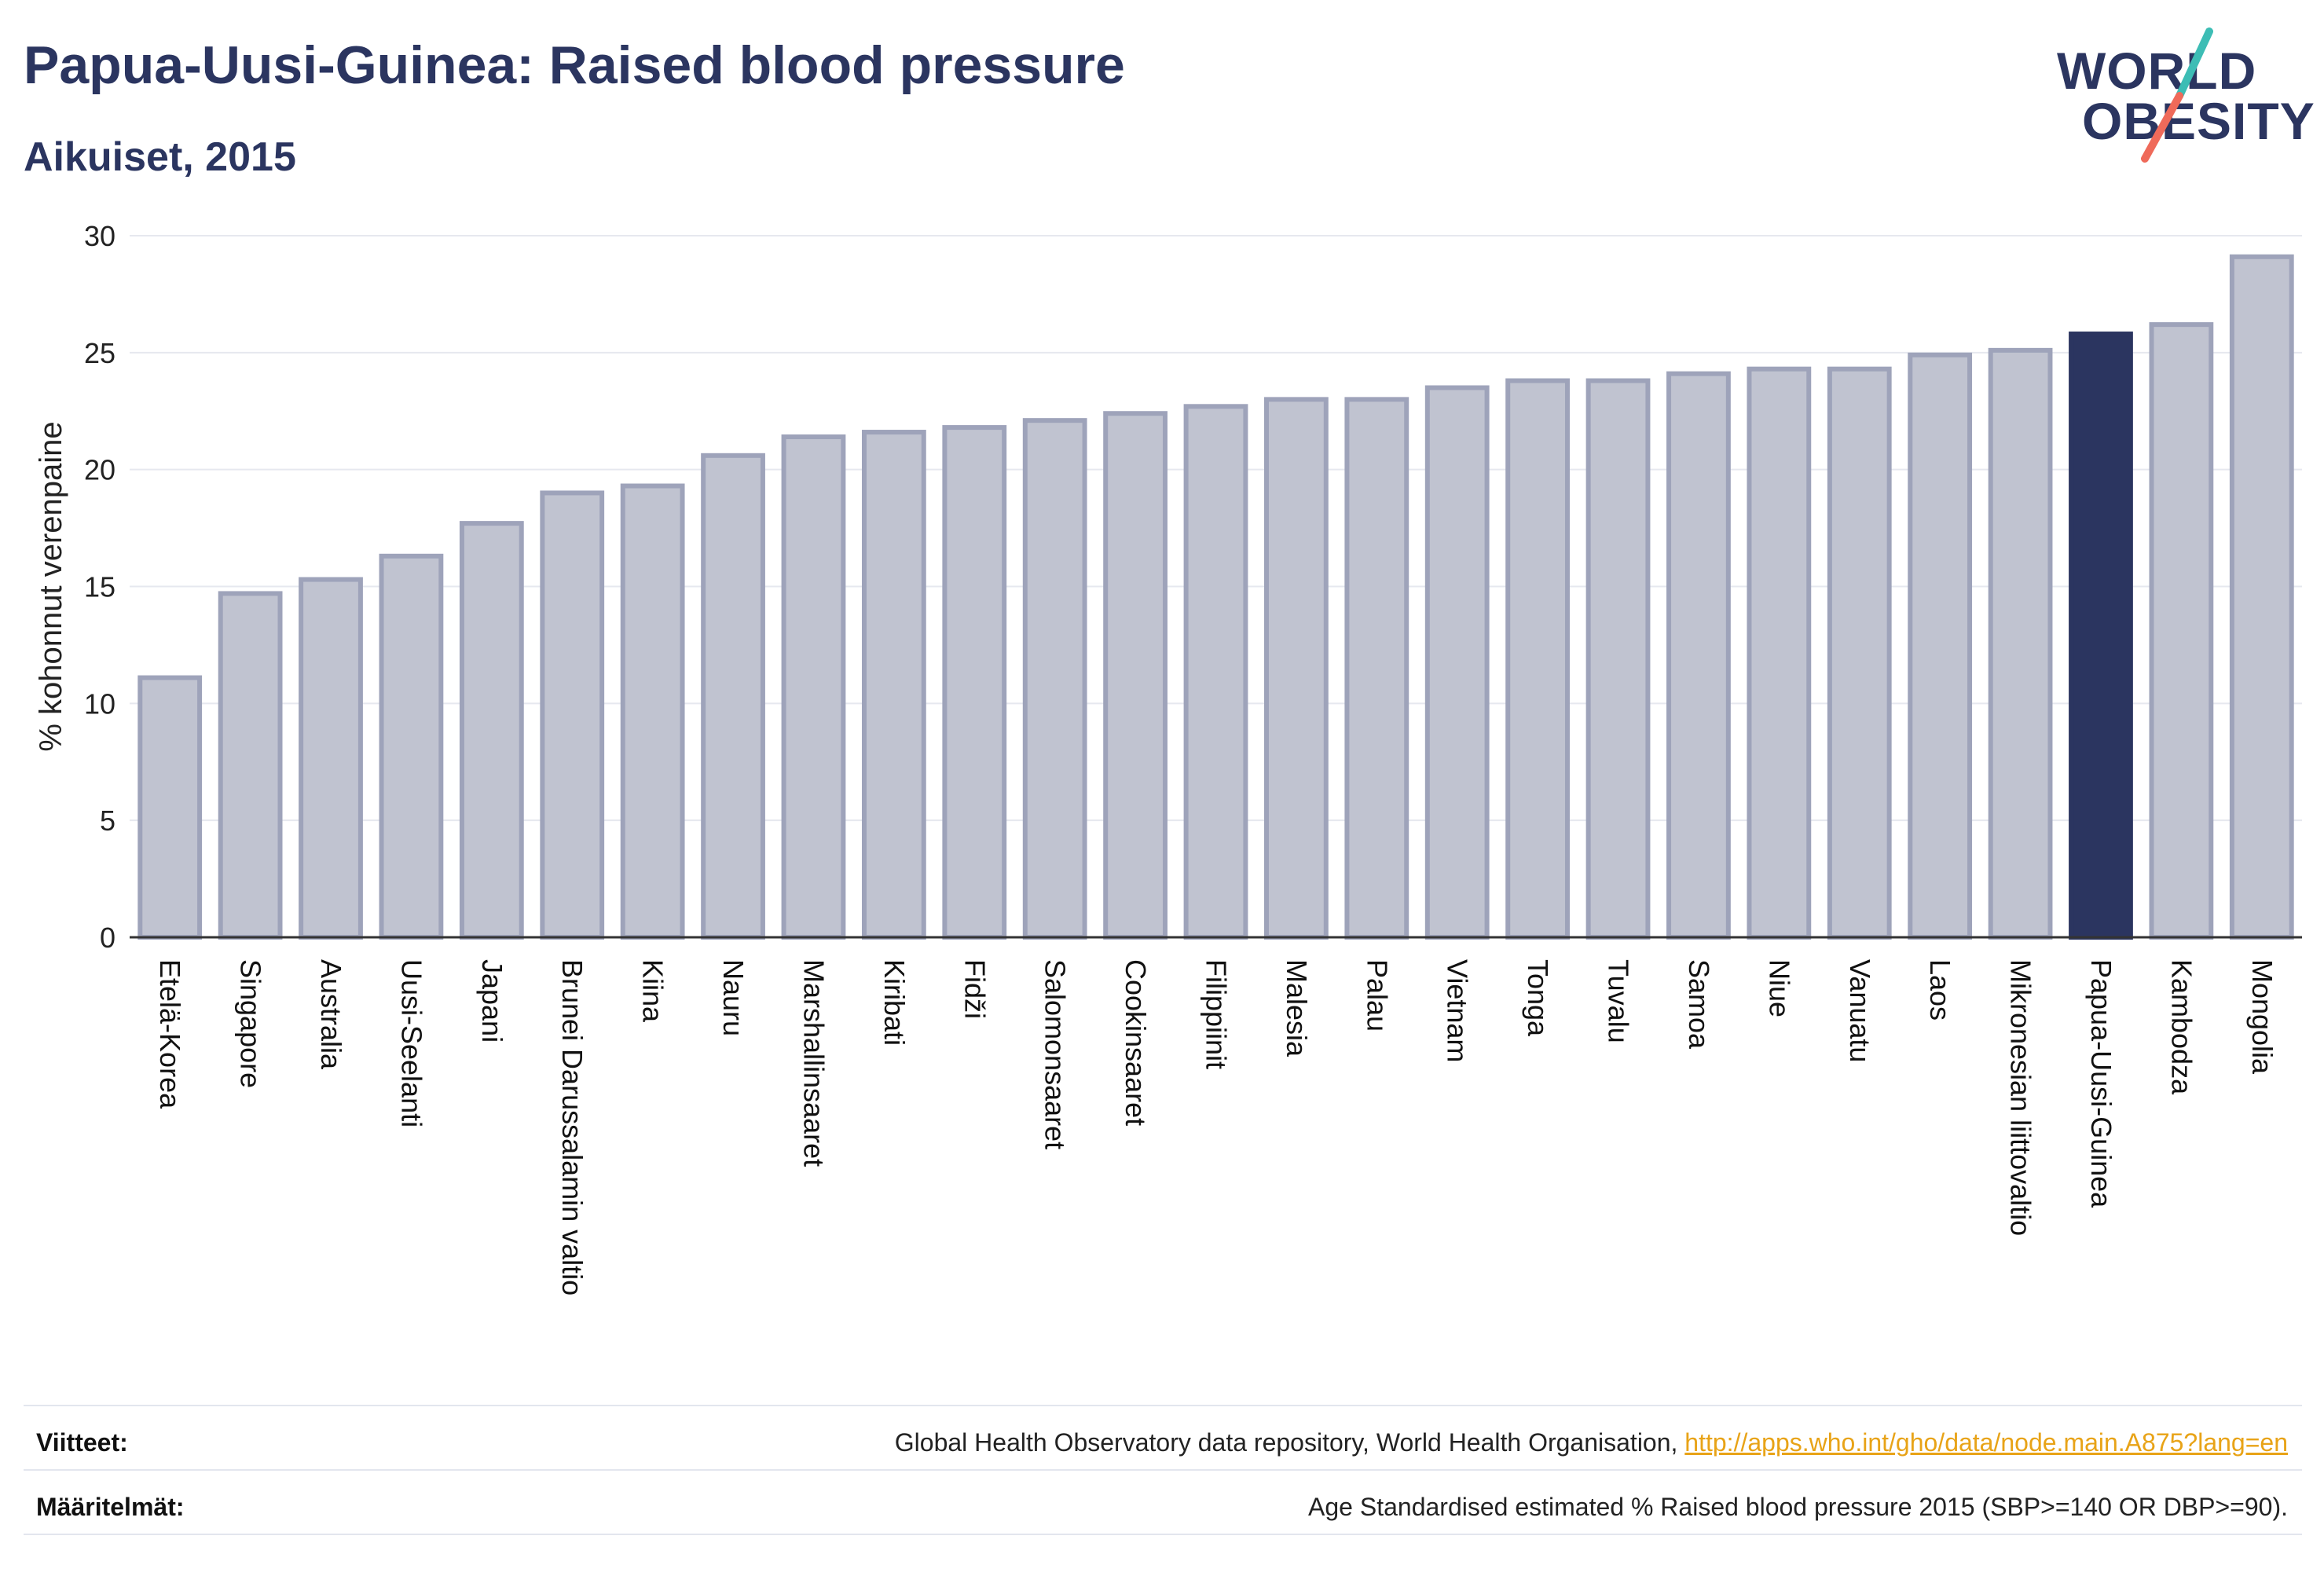 The image size is (2324, 1576). Describe the element at coordinates (160, 157) in the screenshot. I see `chart-subtitle: Aikuiset, 2015` at that location.